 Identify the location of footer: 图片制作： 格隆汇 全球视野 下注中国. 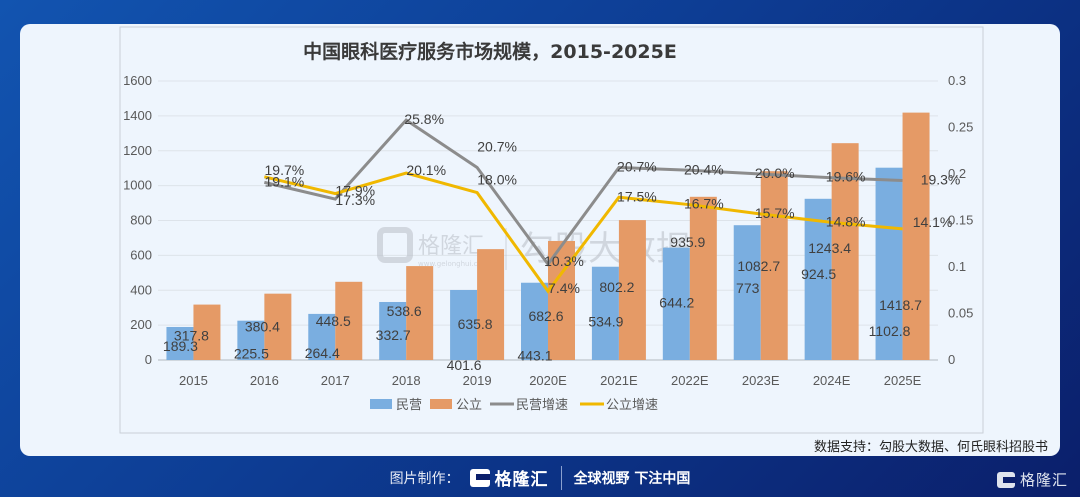
(540, 477).